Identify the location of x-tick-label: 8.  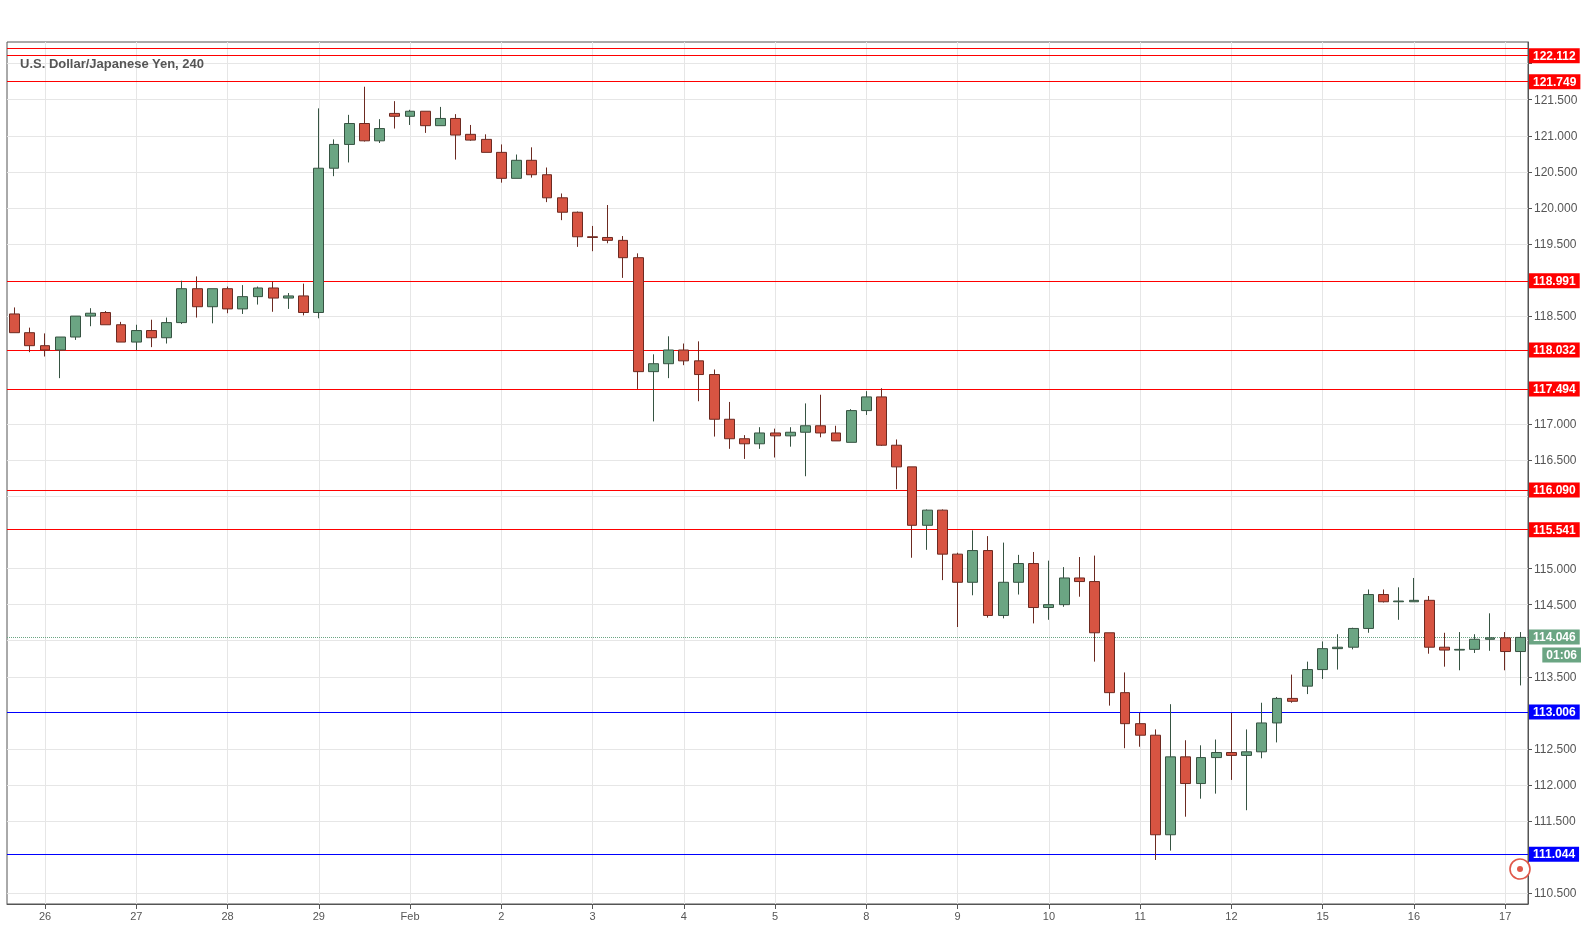
(866, 915).